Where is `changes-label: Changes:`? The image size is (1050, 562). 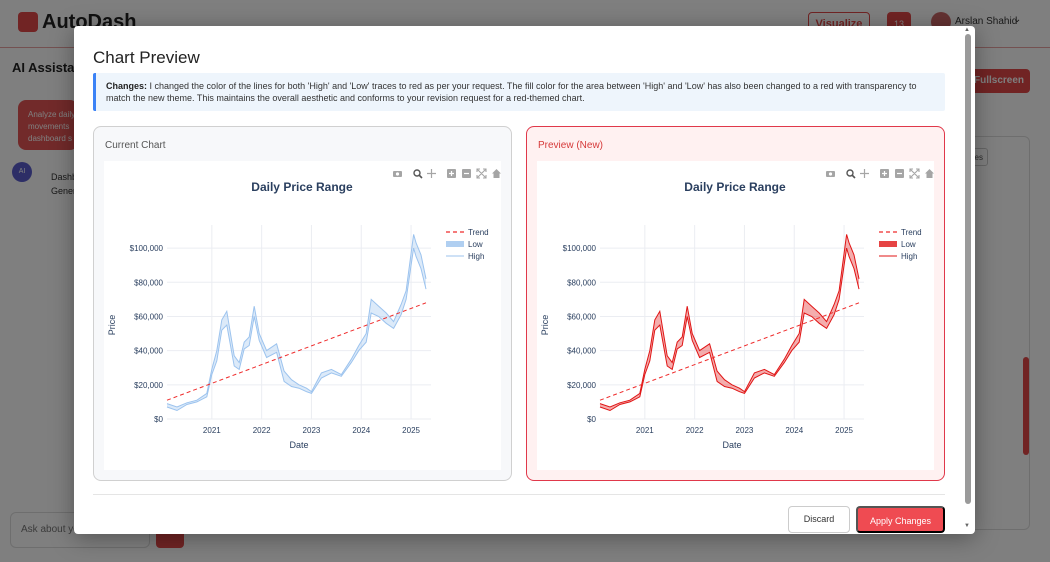
changes-label: Changes: is located at coordinates (127, 86).